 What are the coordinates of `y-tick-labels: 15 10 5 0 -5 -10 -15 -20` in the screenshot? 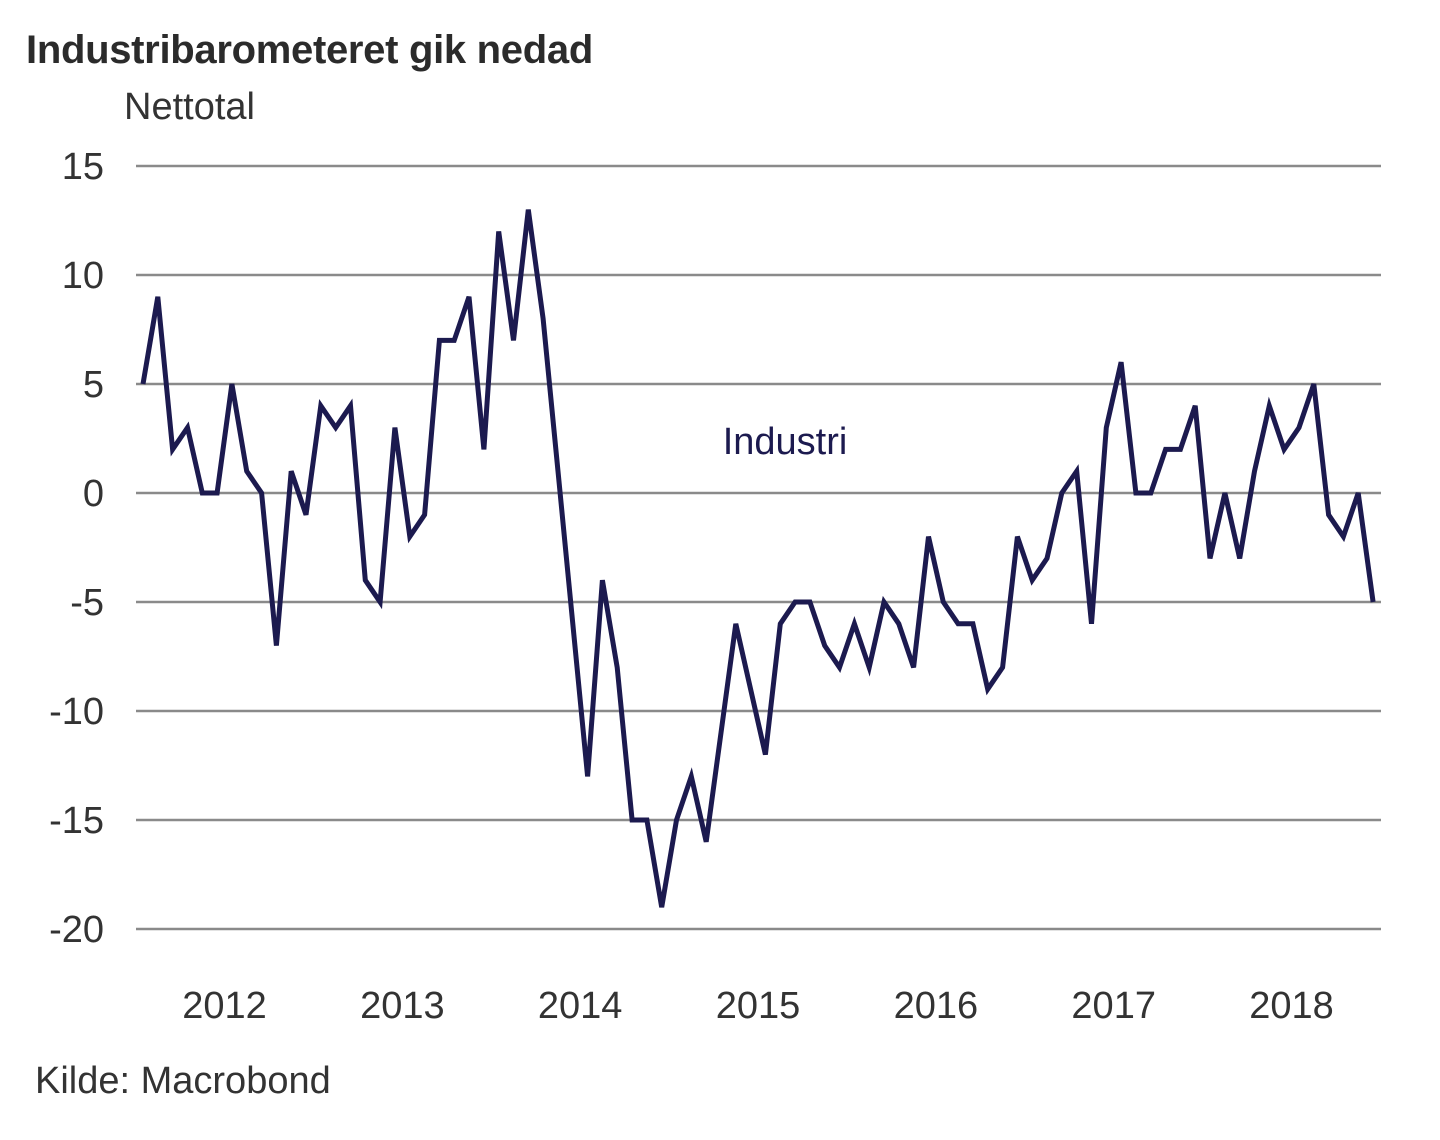 It's located at (76, 548).